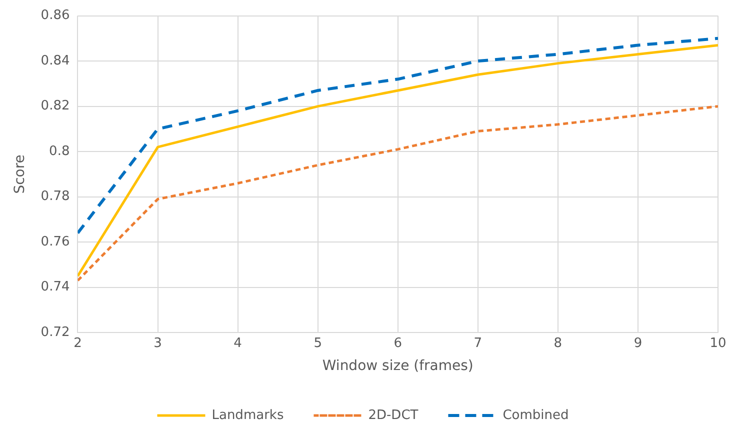 The image size is (732, 438). What do you see at coordinates (55, 196) in the screenshot?
I see `y-tick-label: 0.78` at bounding box center [55, 196].